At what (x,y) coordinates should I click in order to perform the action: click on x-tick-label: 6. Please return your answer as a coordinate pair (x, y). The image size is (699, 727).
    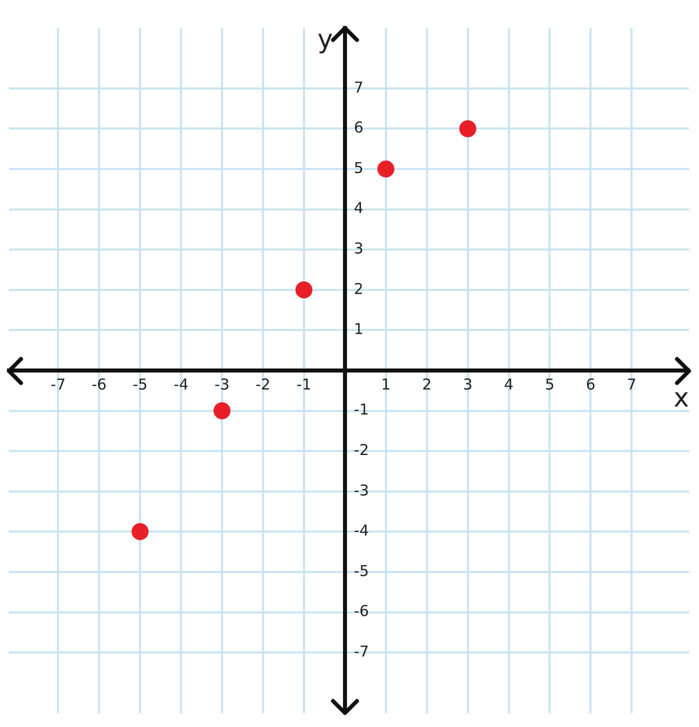
    Looking at the image, I should click on (591, 384).